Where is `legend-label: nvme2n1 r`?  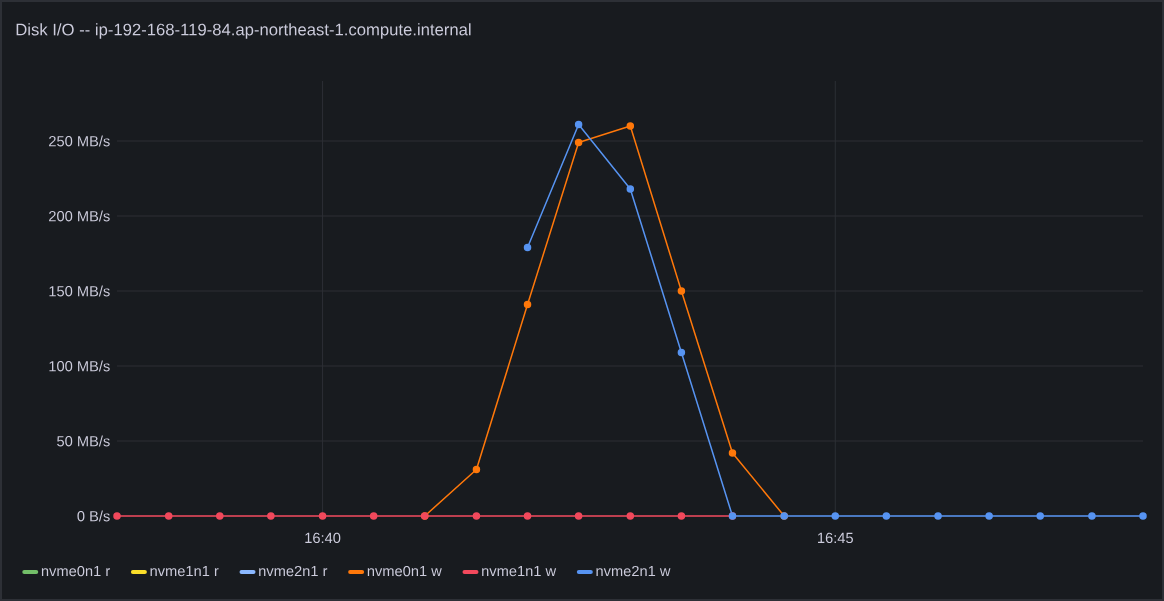
legend-label: nvme2n1 r is located at coordinates (293, 571).